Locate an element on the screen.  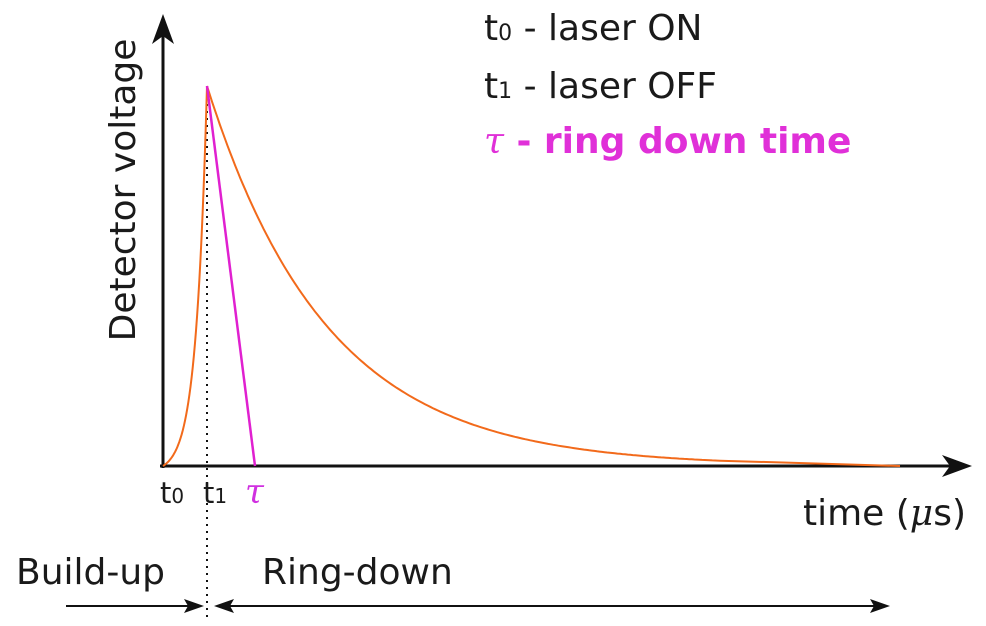
buildup-curve is located at coordinates (185, 276).